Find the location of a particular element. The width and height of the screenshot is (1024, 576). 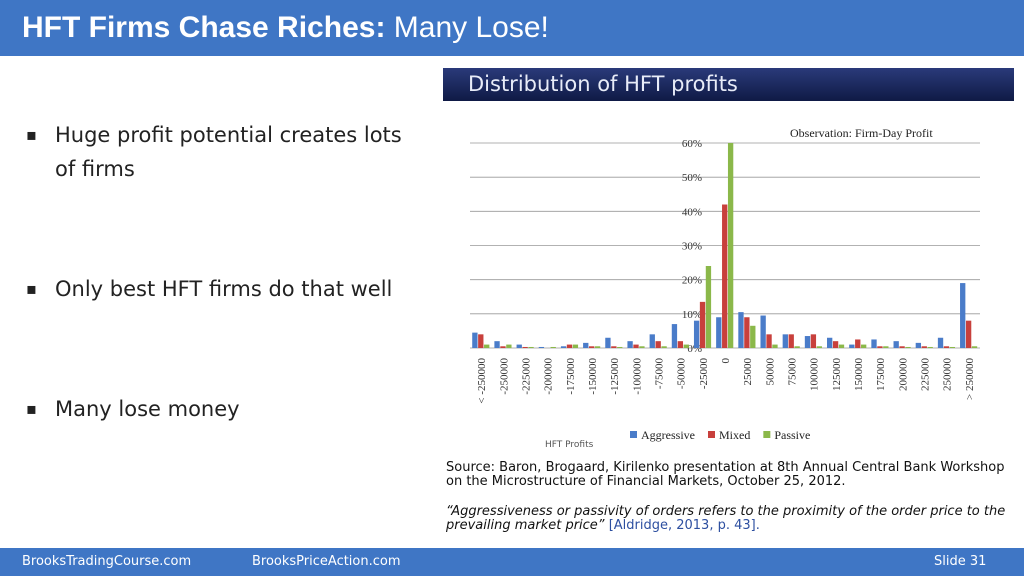

x-tick-label: -25000 is located at coordinates (704, 374).